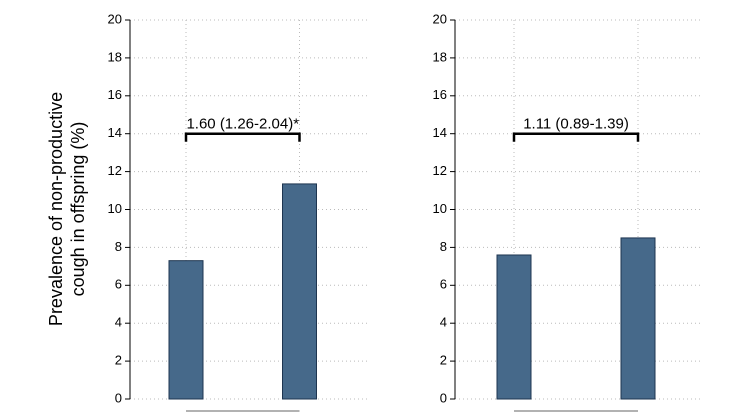 The image size is (746, 419). What do you see at coordinates (56, 209) in the screenshot?
I see `y-axis-label-line: Prevalence of non-productive` at bounding box center [56, 209].